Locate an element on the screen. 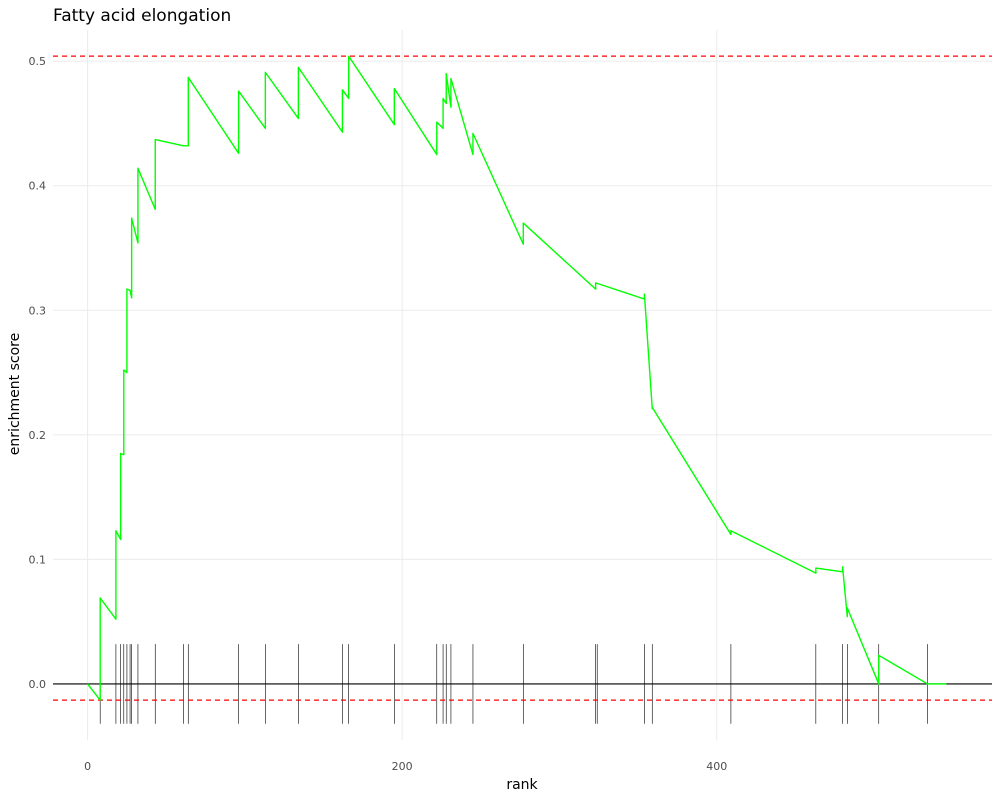 The image size is (1000, 800). chart-title: Fatty acid elongation is located at coordinates (142, 16).